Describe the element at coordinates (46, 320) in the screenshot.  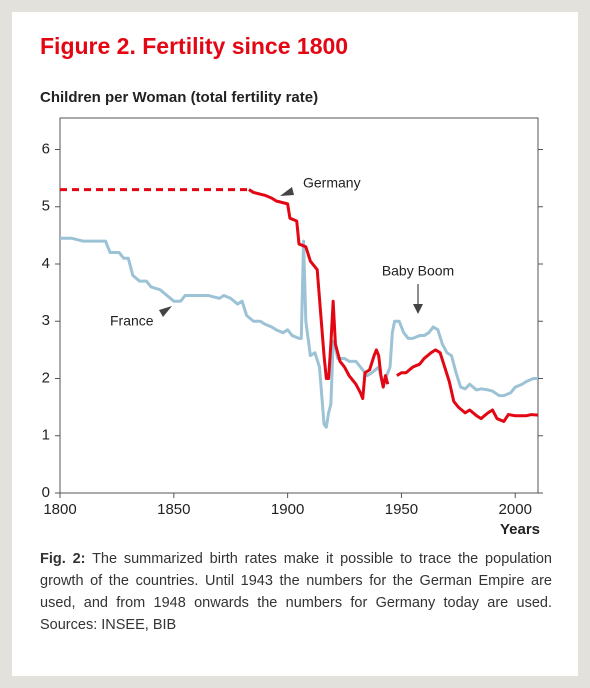
I see `y-tick-label: 3` at that location.